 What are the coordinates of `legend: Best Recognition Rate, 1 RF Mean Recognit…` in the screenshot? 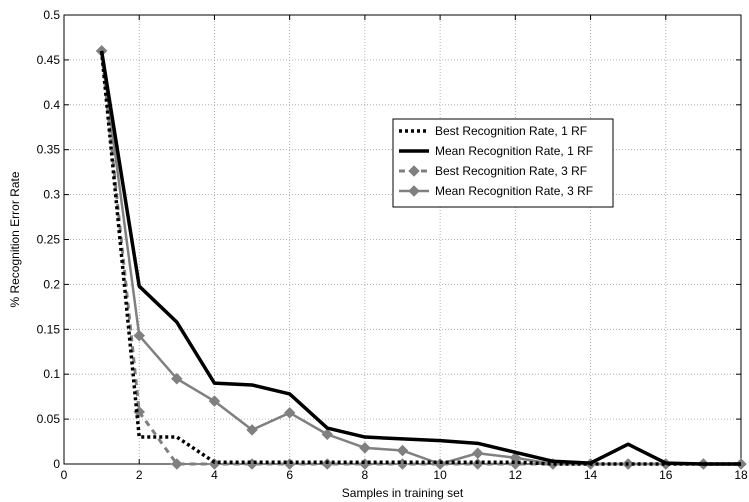 It's located at (503, 163).